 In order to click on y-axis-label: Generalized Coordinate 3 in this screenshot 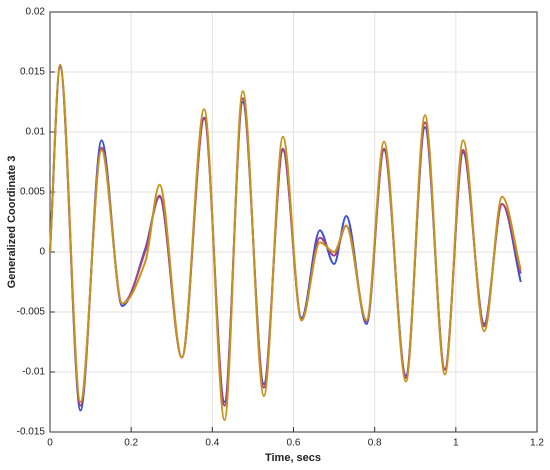, I will do `click(12, 222)`.